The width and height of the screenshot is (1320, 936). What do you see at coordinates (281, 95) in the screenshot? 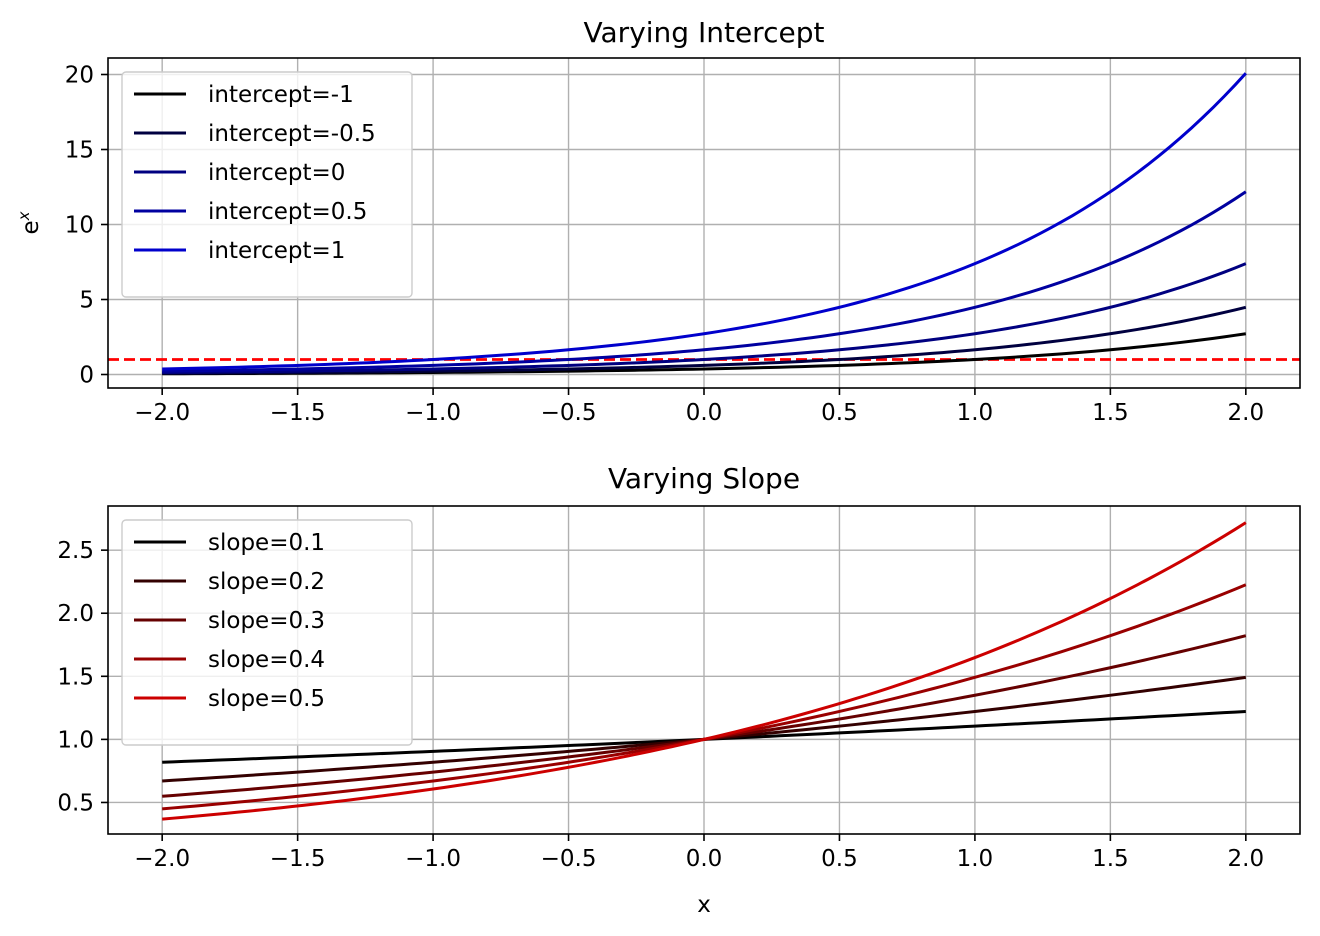
I see `legend-label: intercept=-1` at bounding box center [281, 95].